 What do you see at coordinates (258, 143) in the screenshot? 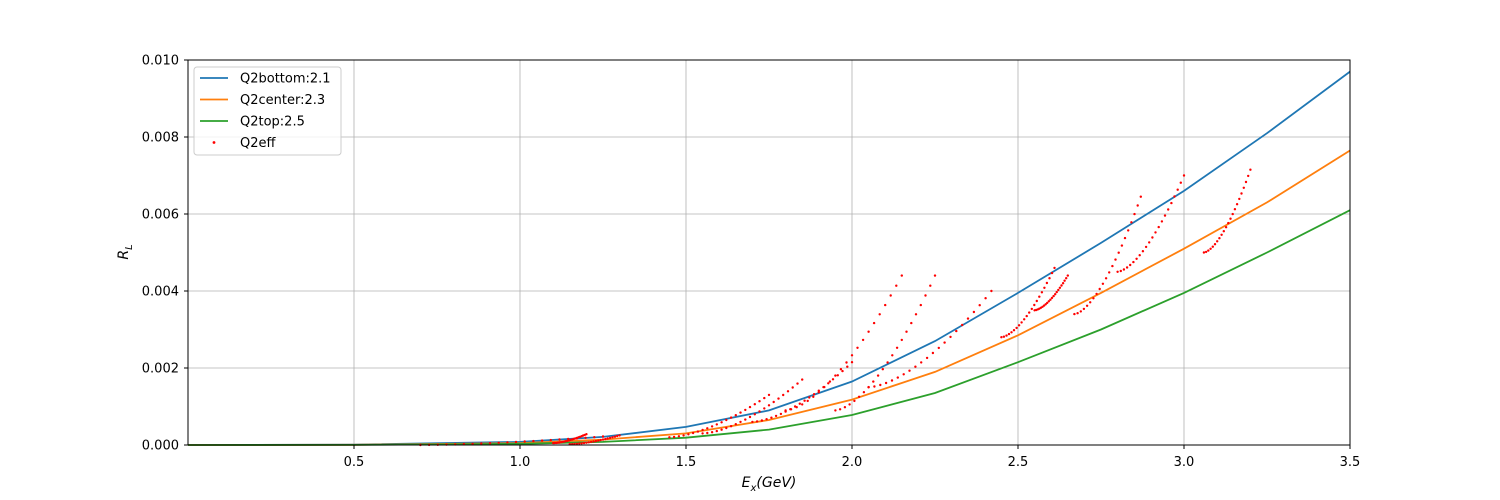
I see `legend-label: Q2eff` at bounding box center [258, 143].